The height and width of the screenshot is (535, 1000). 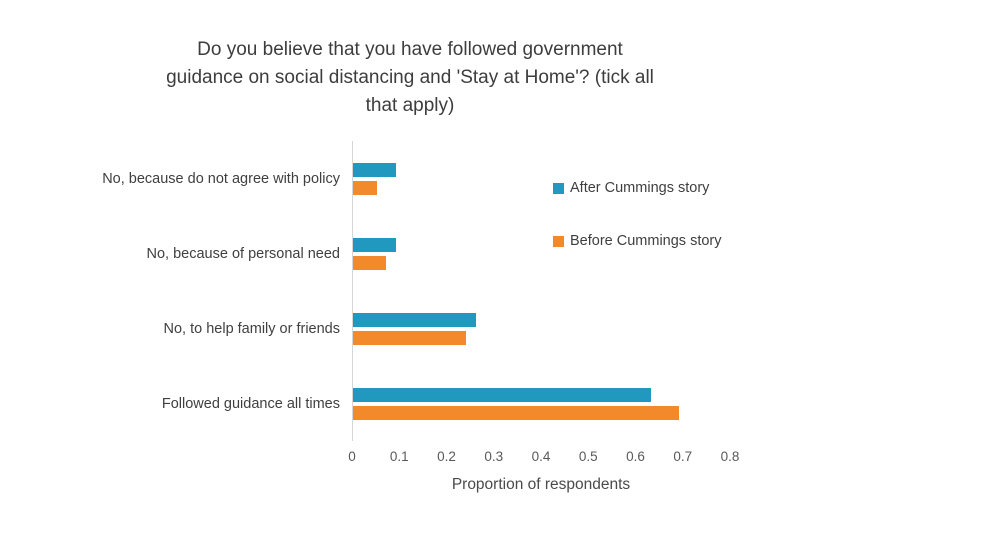 What do you see at coordinates (352, 456) in the screenshot?
I see `x-tick-label: 0` at bounding box center [352, 456].